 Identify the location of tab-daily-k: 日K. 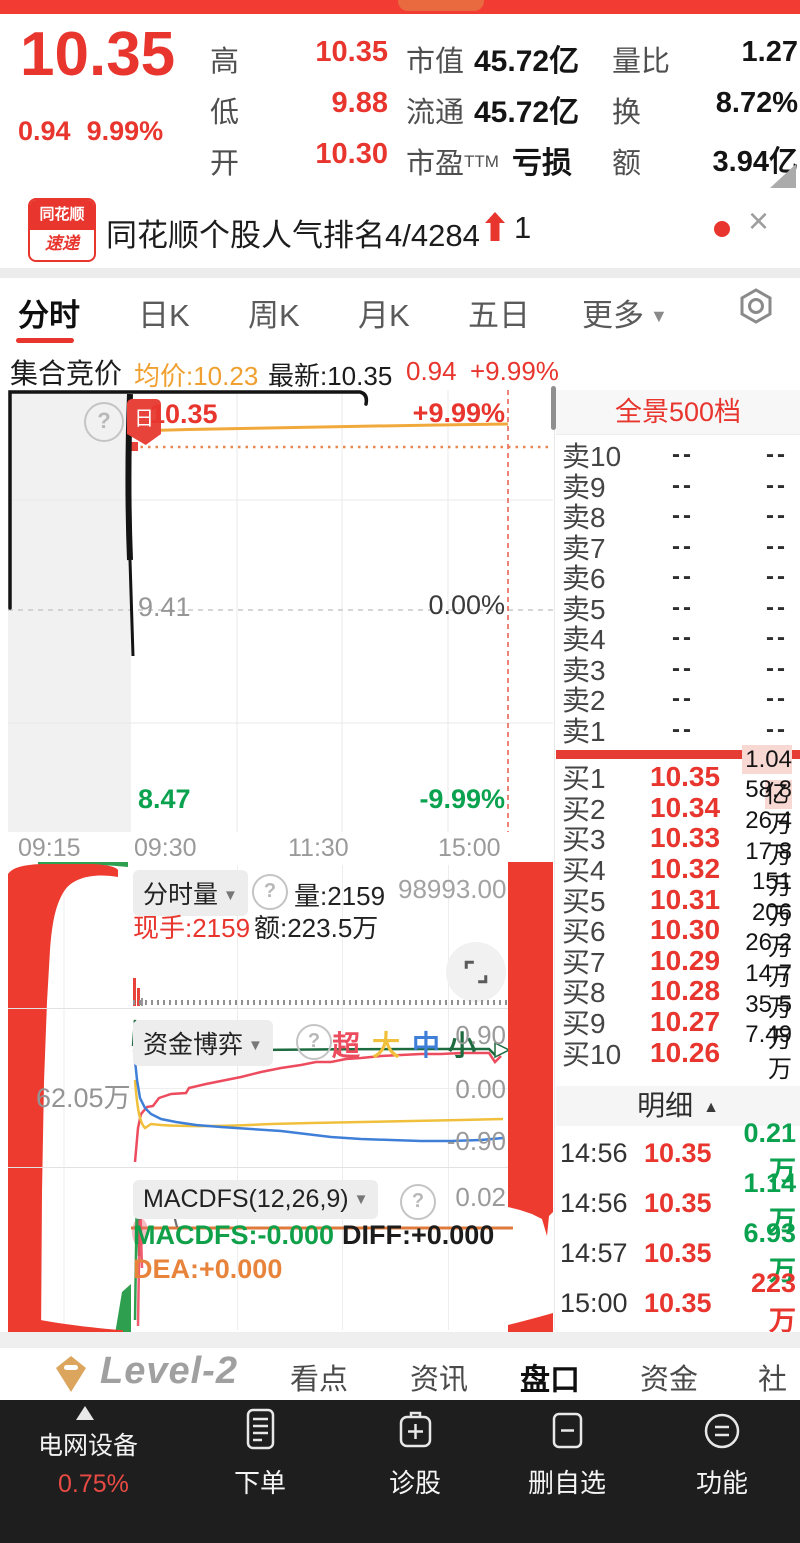
(164, 315).